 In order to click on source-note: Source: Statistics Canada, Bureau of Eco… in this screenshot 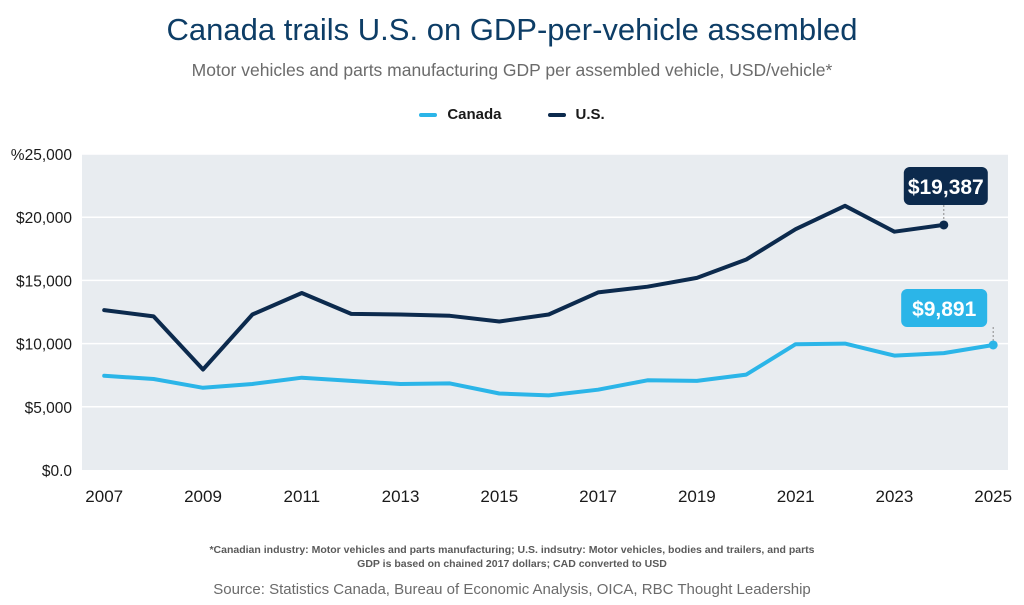, I will do `click(512, 589)`.